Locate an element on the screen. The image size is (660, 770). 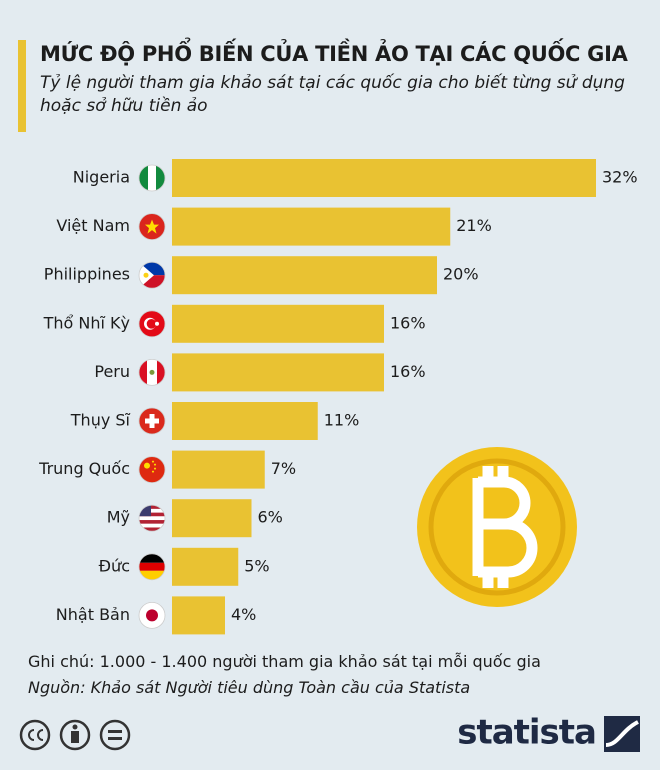
value-label: 6% is located at coordinates (270, 517).